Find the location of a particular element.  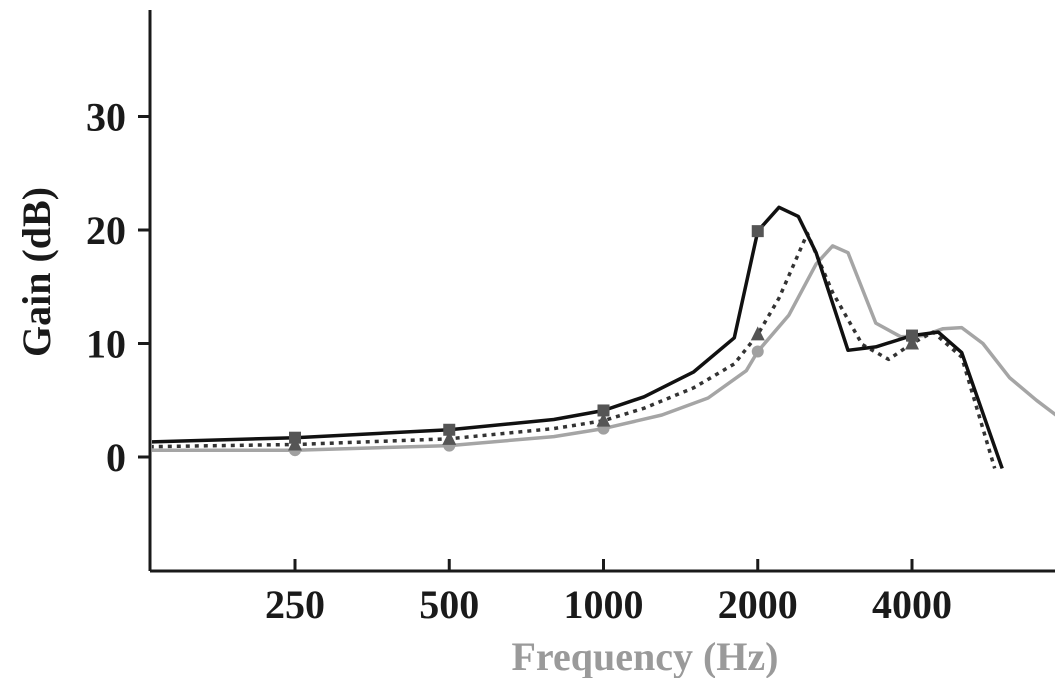

y-tick-label: 30 is located at coordinates (106, 117).